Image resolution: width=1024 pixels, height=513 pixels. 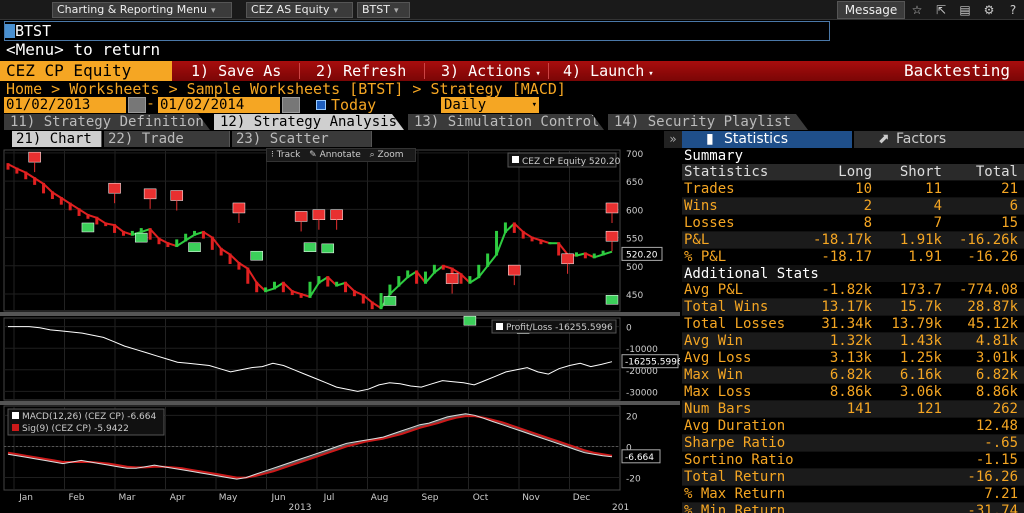 What do you see at coordinates (1013, 10) in the screenshot?
I see `help-icon: ?` at bounding box center [1013, 10].